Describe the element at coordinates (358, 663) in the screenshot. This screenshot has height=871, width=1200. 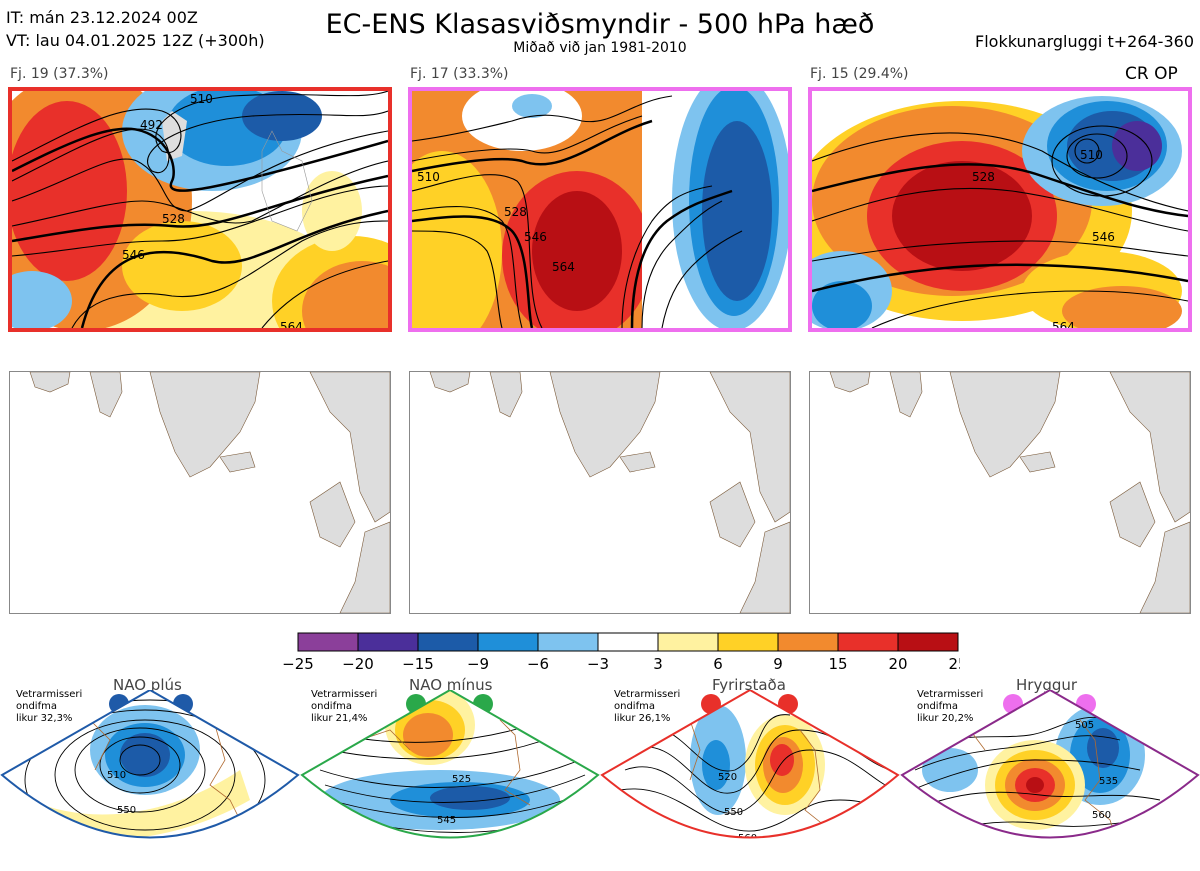
I see `colorbar-tick-label: −20` at that location.